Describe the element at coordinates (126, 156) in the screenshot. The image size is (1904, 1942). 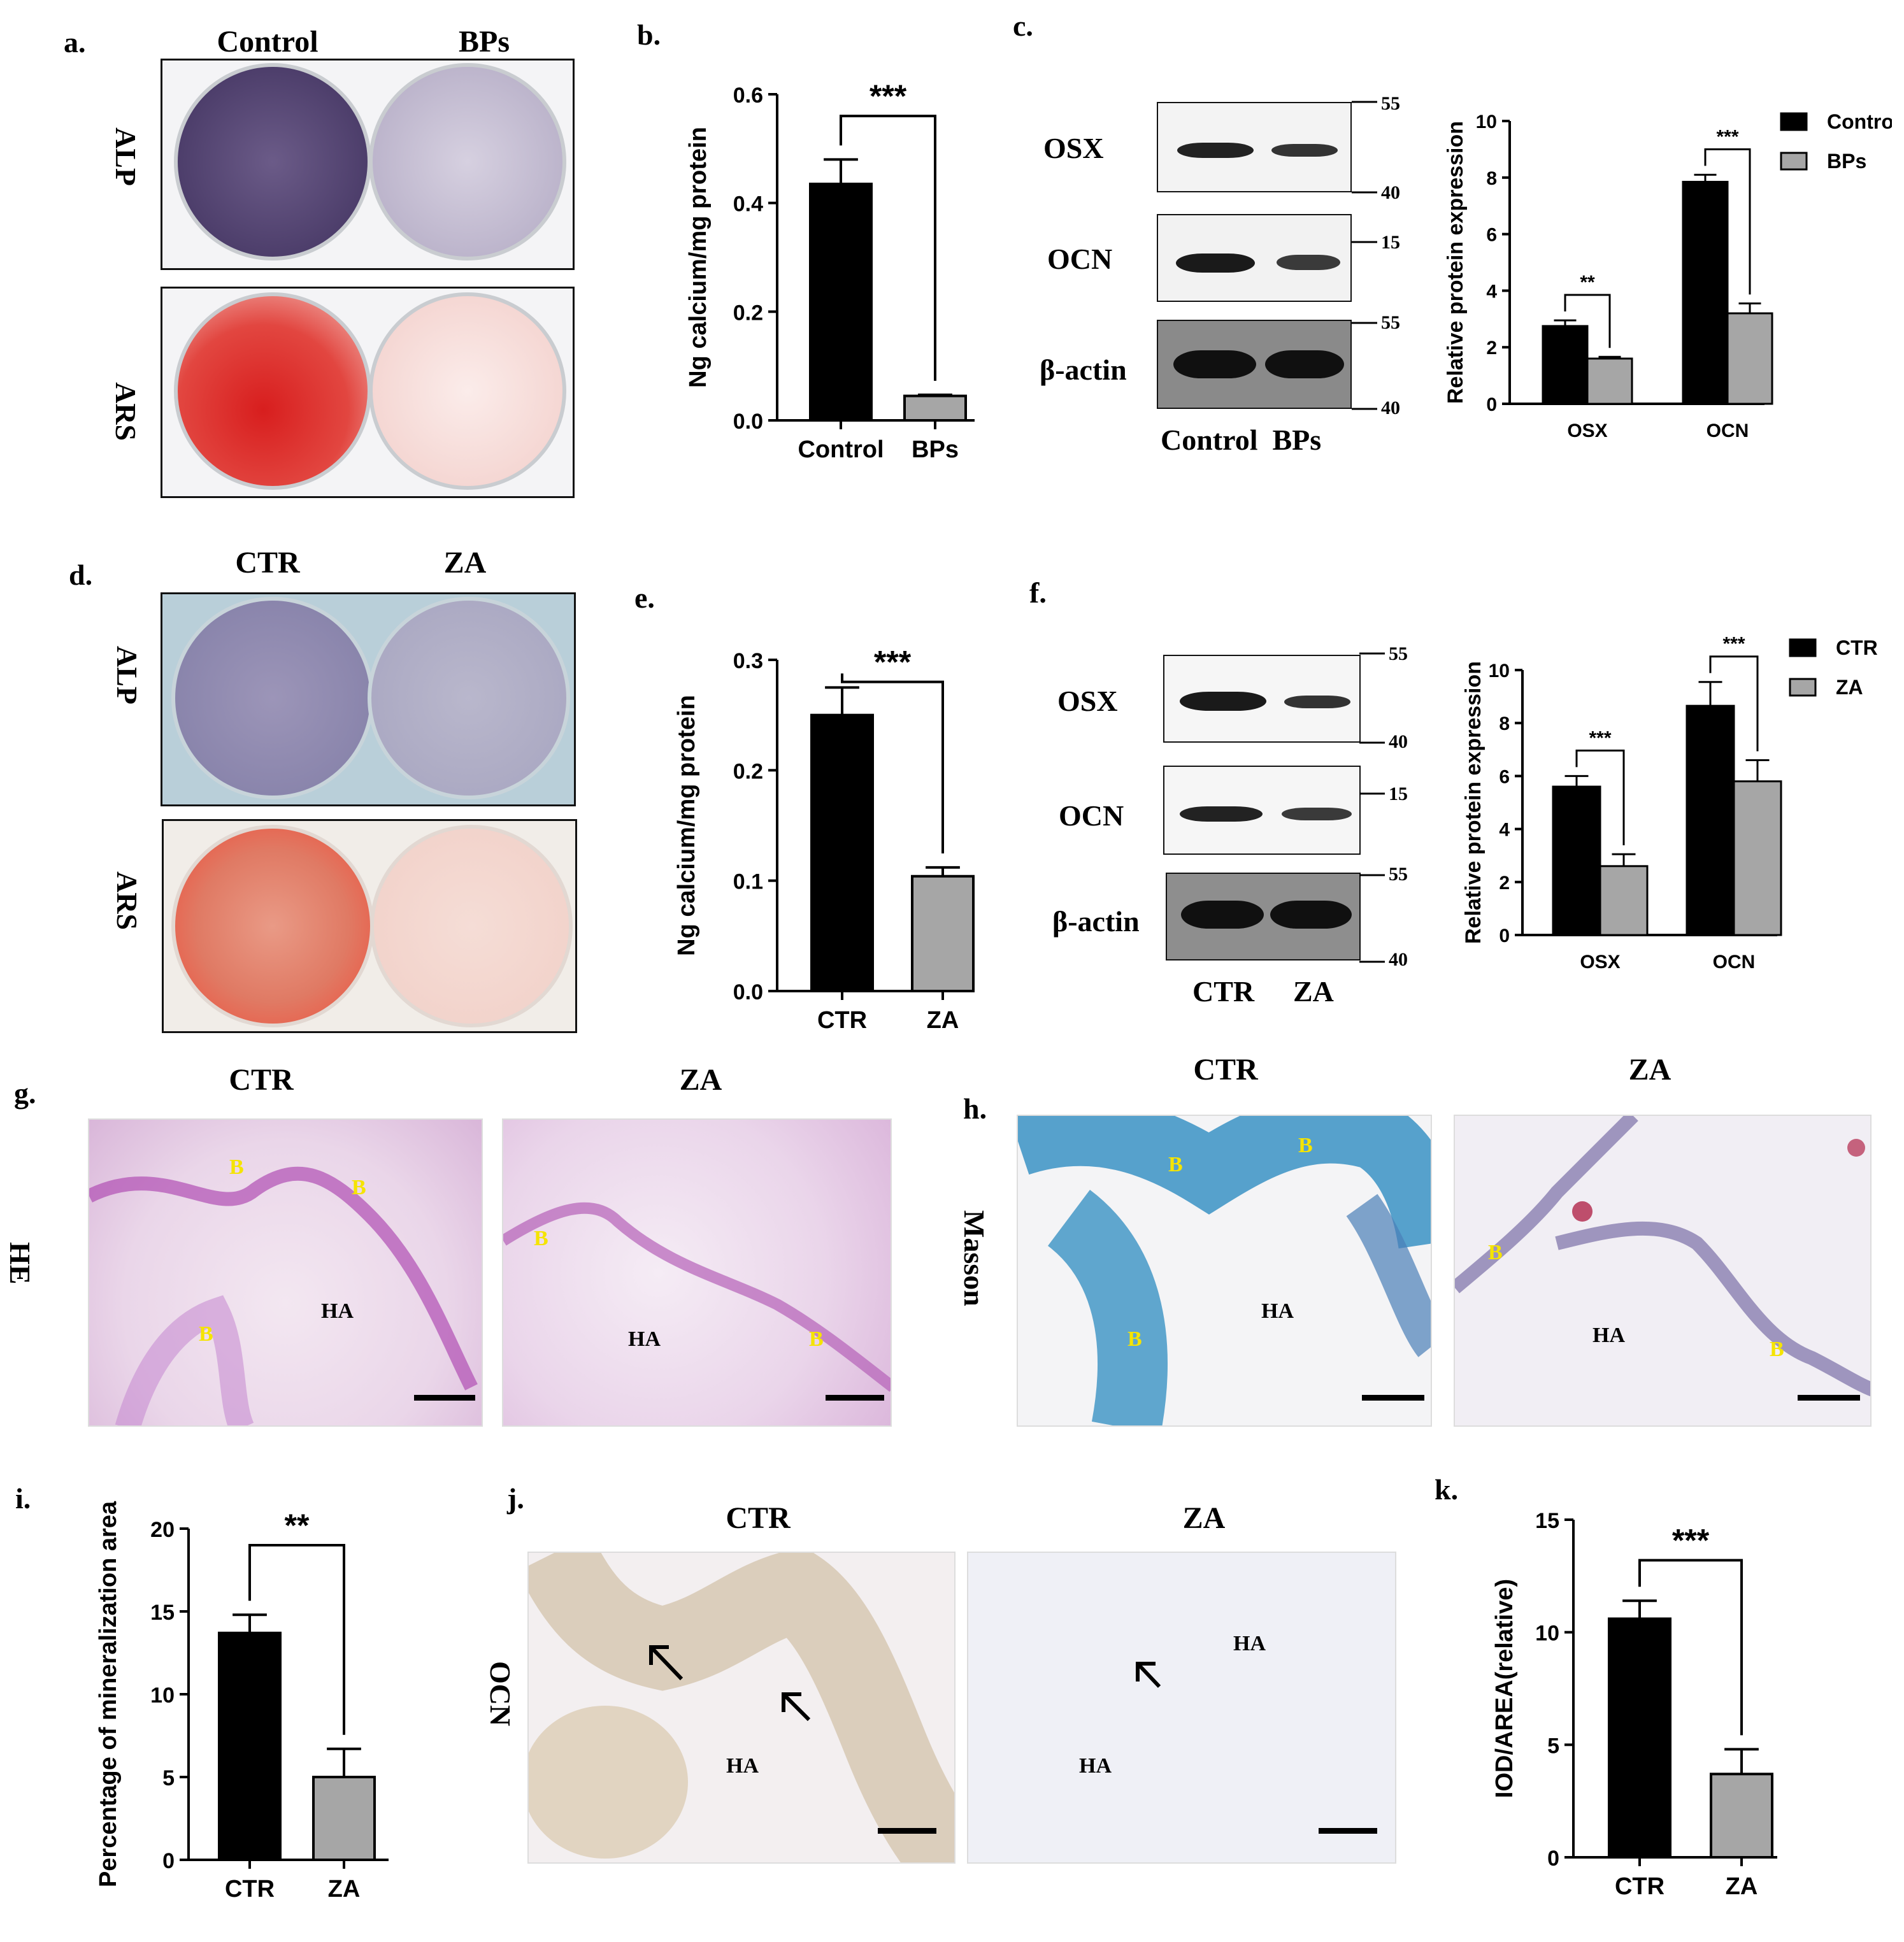
I see `panel-a-row-alp: ALP` at that location.